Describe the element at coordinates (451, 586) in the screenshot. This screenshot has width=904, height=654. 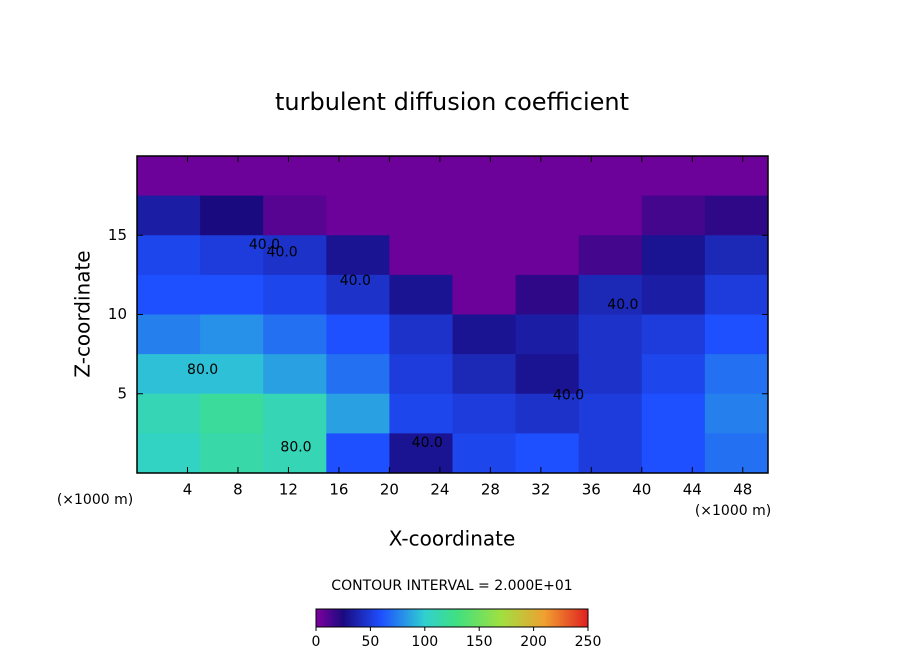
I see `colorbar-title: CONTOUR INTERVAL = 2.000E+01` at that location.